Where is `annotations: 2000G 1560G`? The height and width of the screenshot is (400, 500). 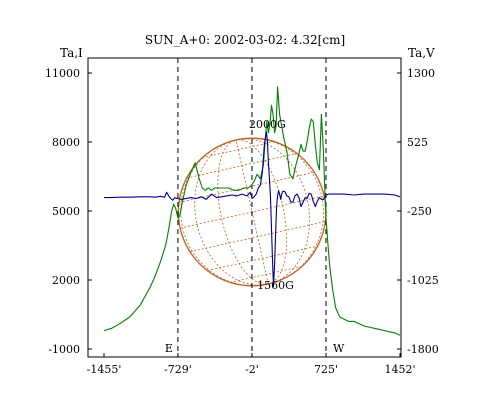 annotations: 2000G 1560G is located at coordinates (271, 205).